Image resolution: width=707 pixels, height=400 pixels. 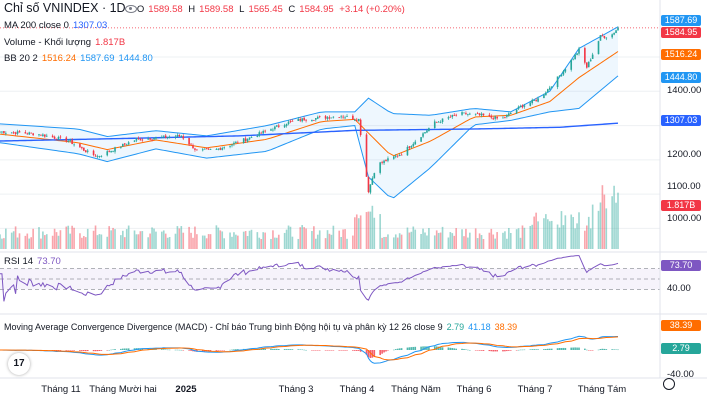 What do you see at coordinates (80, 59) in the screenshot?
I see `legend-bb: BB 20 2 1516.24 1587.69 1444.80` at bounding box center [80, 59].